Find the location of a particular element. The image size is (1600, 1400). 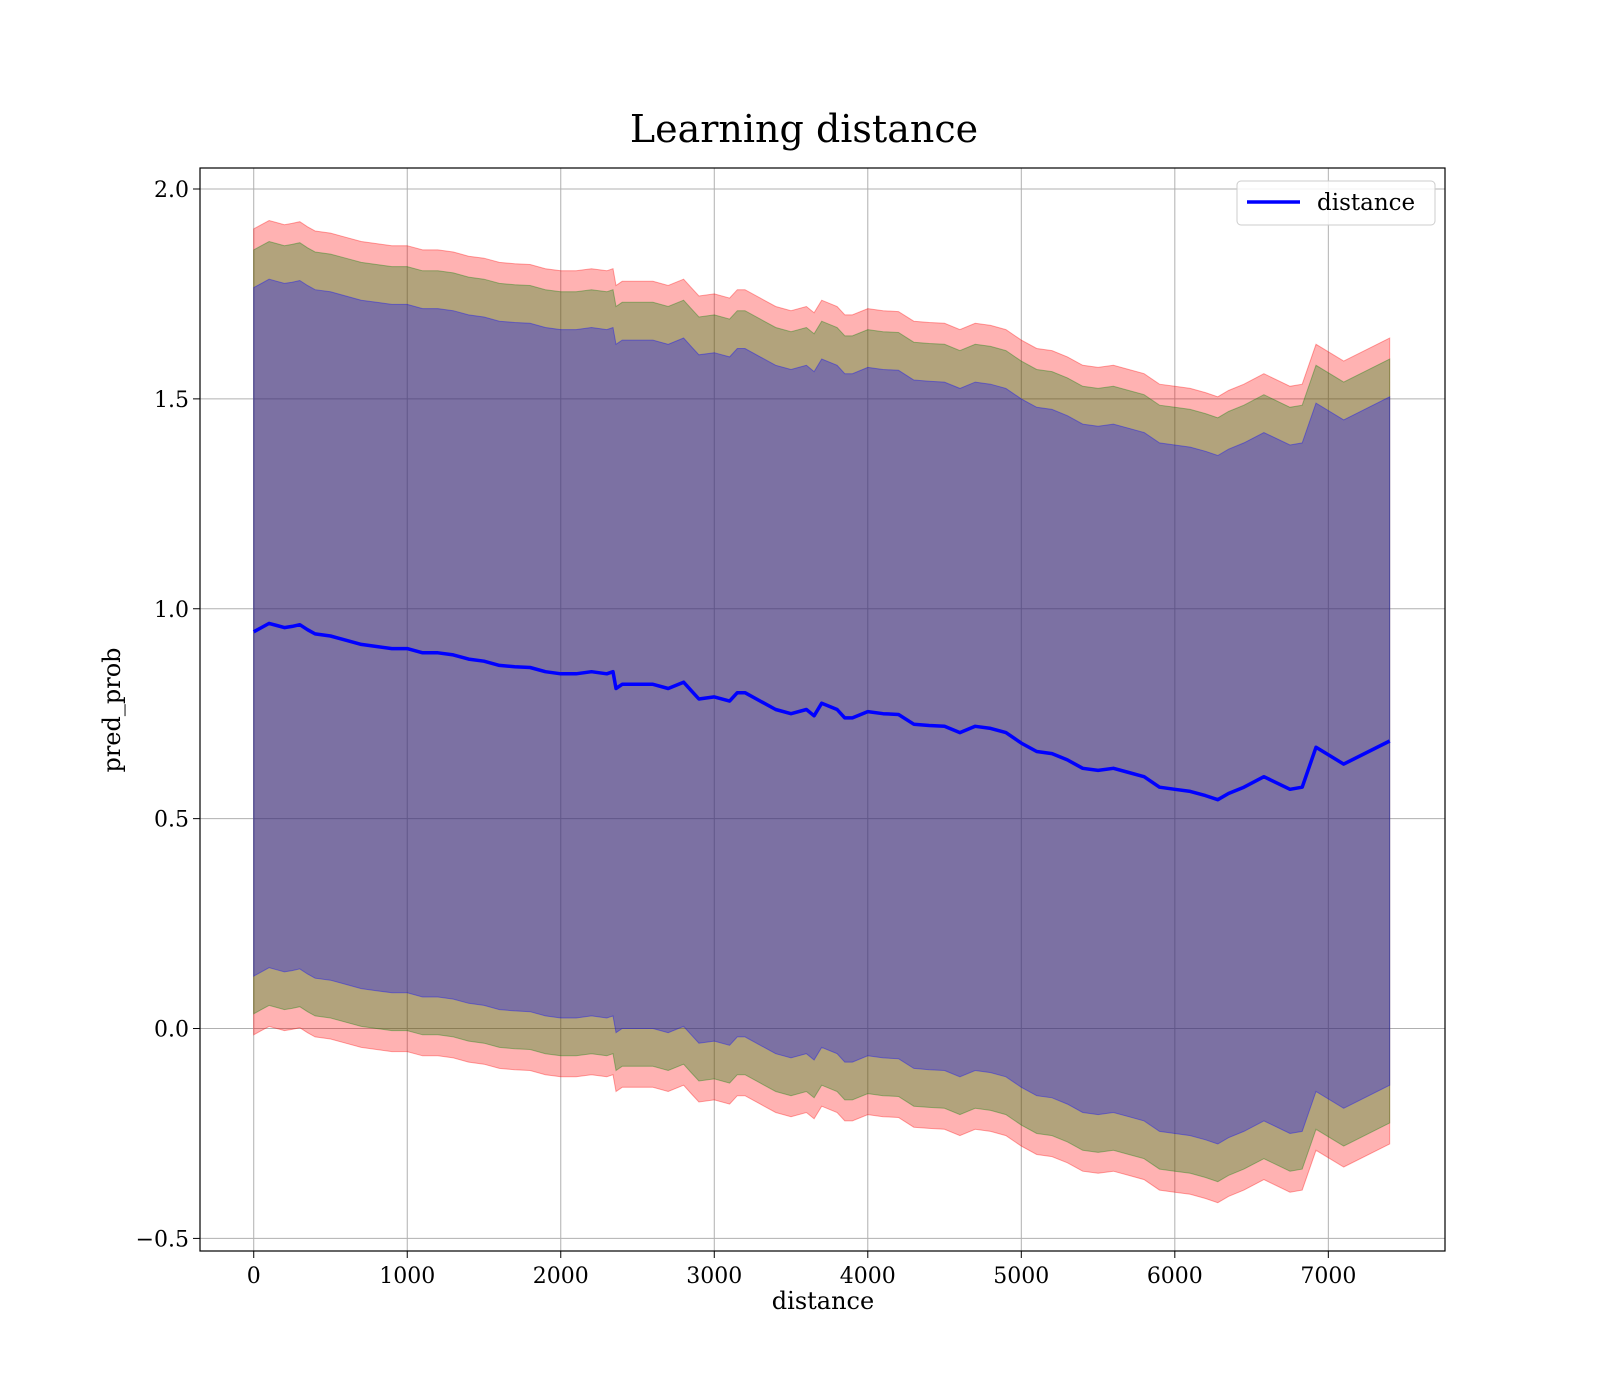

legend-label-distance: distance is located at coordinates (1366, 203).